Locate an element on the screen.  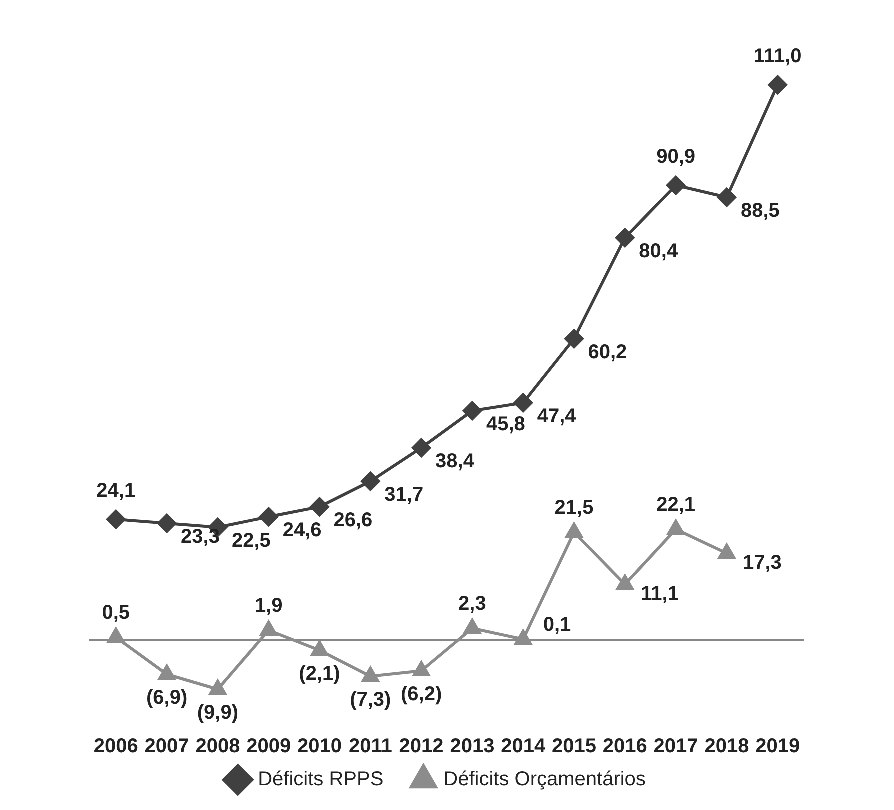
data-label: 11,1 is located at coordinates (660, 594).